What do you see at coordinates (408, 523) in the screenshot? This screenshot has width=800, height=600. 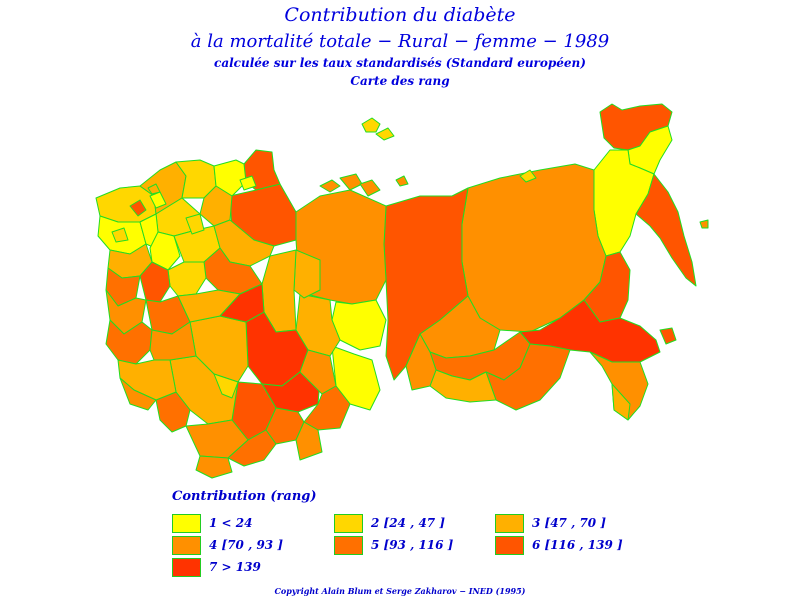 I see `legend-label-2: 2 [24 , 47 ]` at bounding box center [408, 523].